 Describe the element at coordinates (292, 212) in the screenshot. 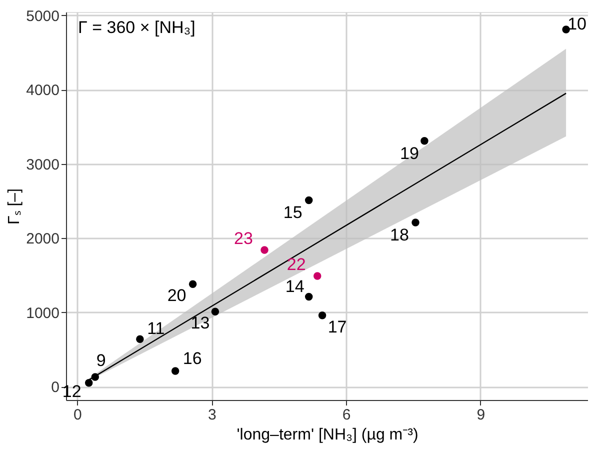

I see `annotation: 15` at that location.